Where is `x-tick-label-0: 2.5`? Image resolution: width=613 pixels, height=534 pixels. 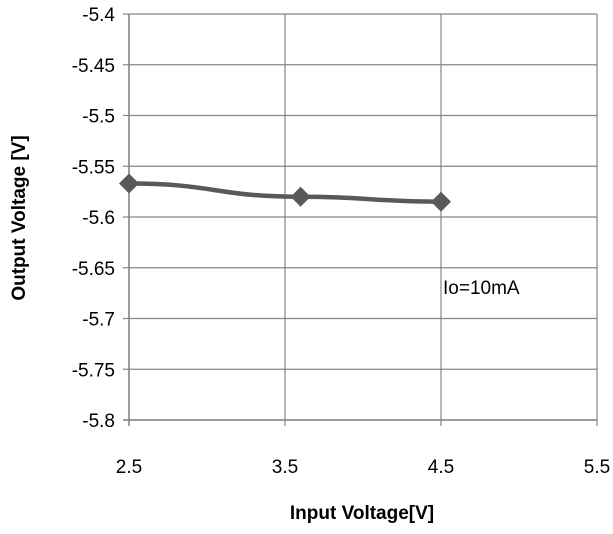
x-tick-label-0: 2.5 is located at coordinates (129, 467).